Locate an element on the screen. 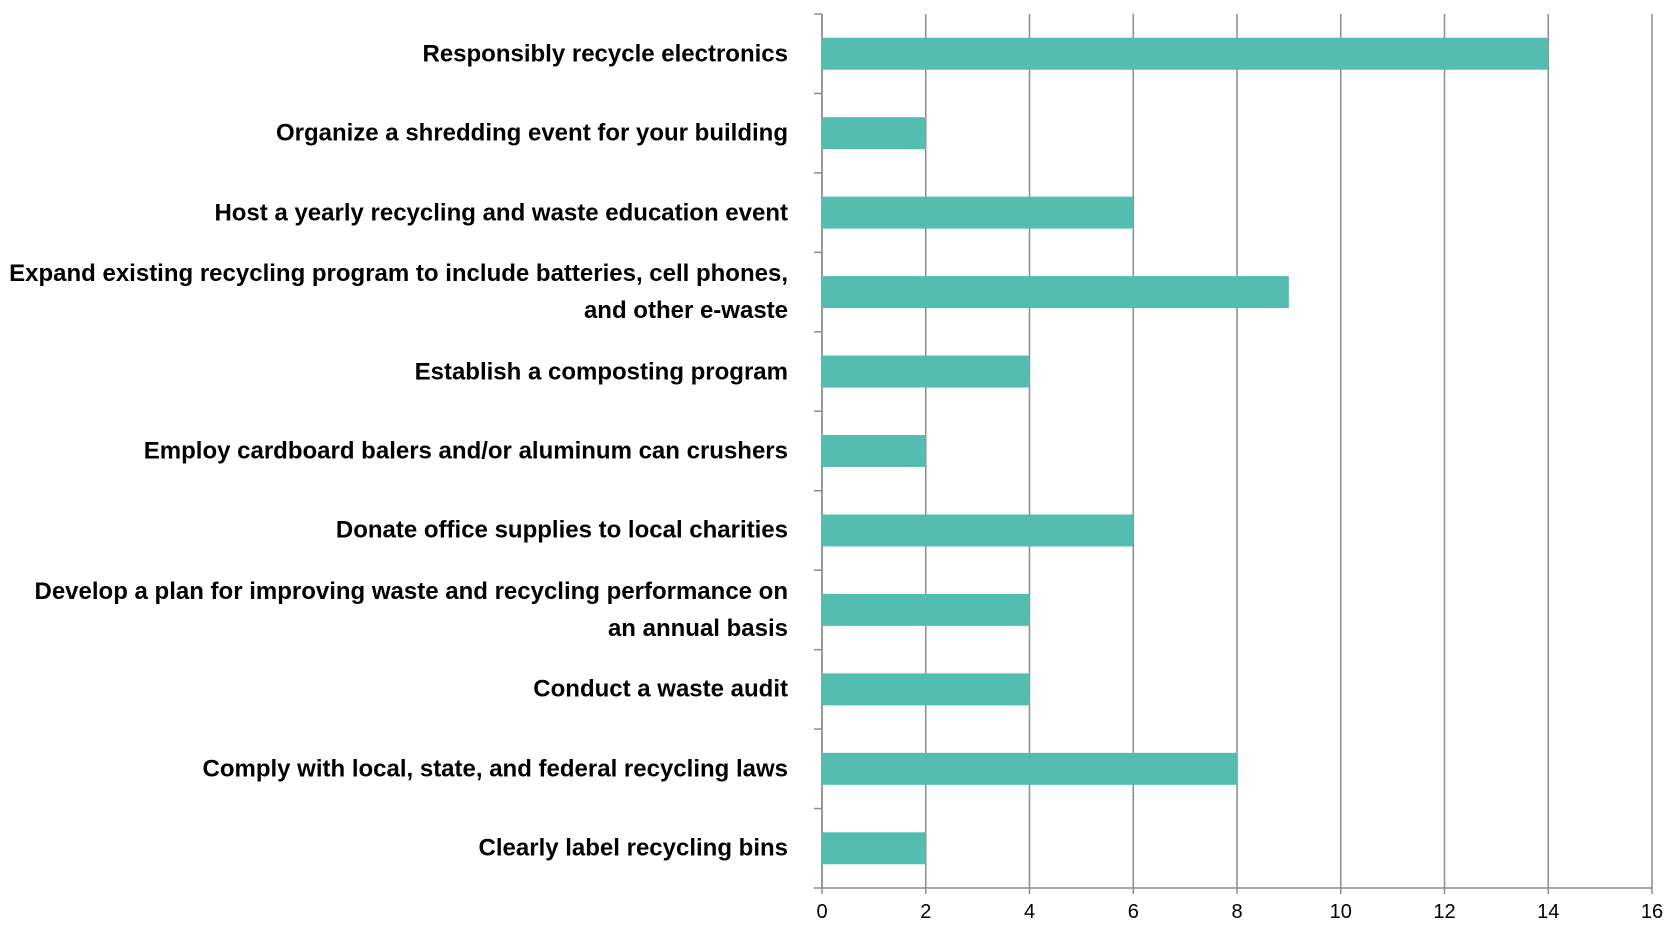 This screenshot has height=938, width=1673. x-tick-label: 2 is located at coordinates (925, 912).